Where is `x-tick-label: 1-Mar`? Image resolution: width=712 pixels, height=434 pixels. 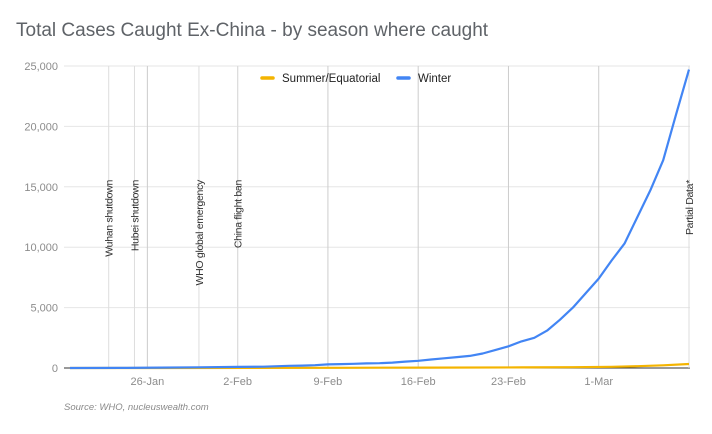
x-tick-label: 1-Mar is located at coordinates (598, 382).